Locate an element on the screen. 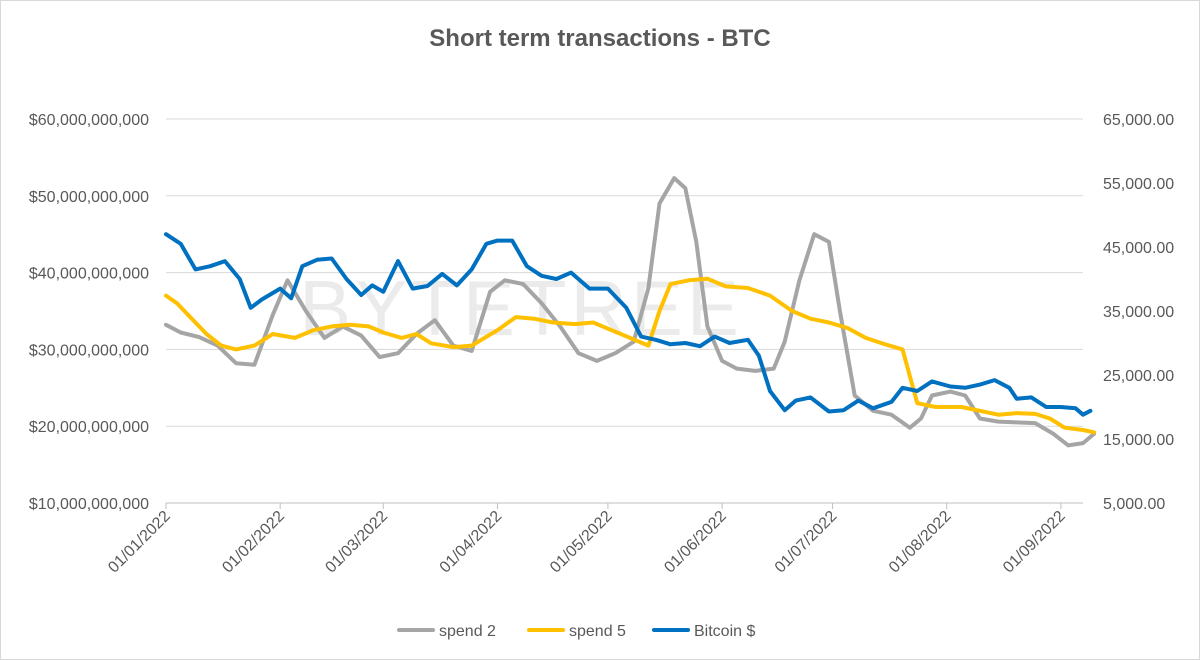  right-tick-label: 5,000.00 is located at coordinates (1134, 504).